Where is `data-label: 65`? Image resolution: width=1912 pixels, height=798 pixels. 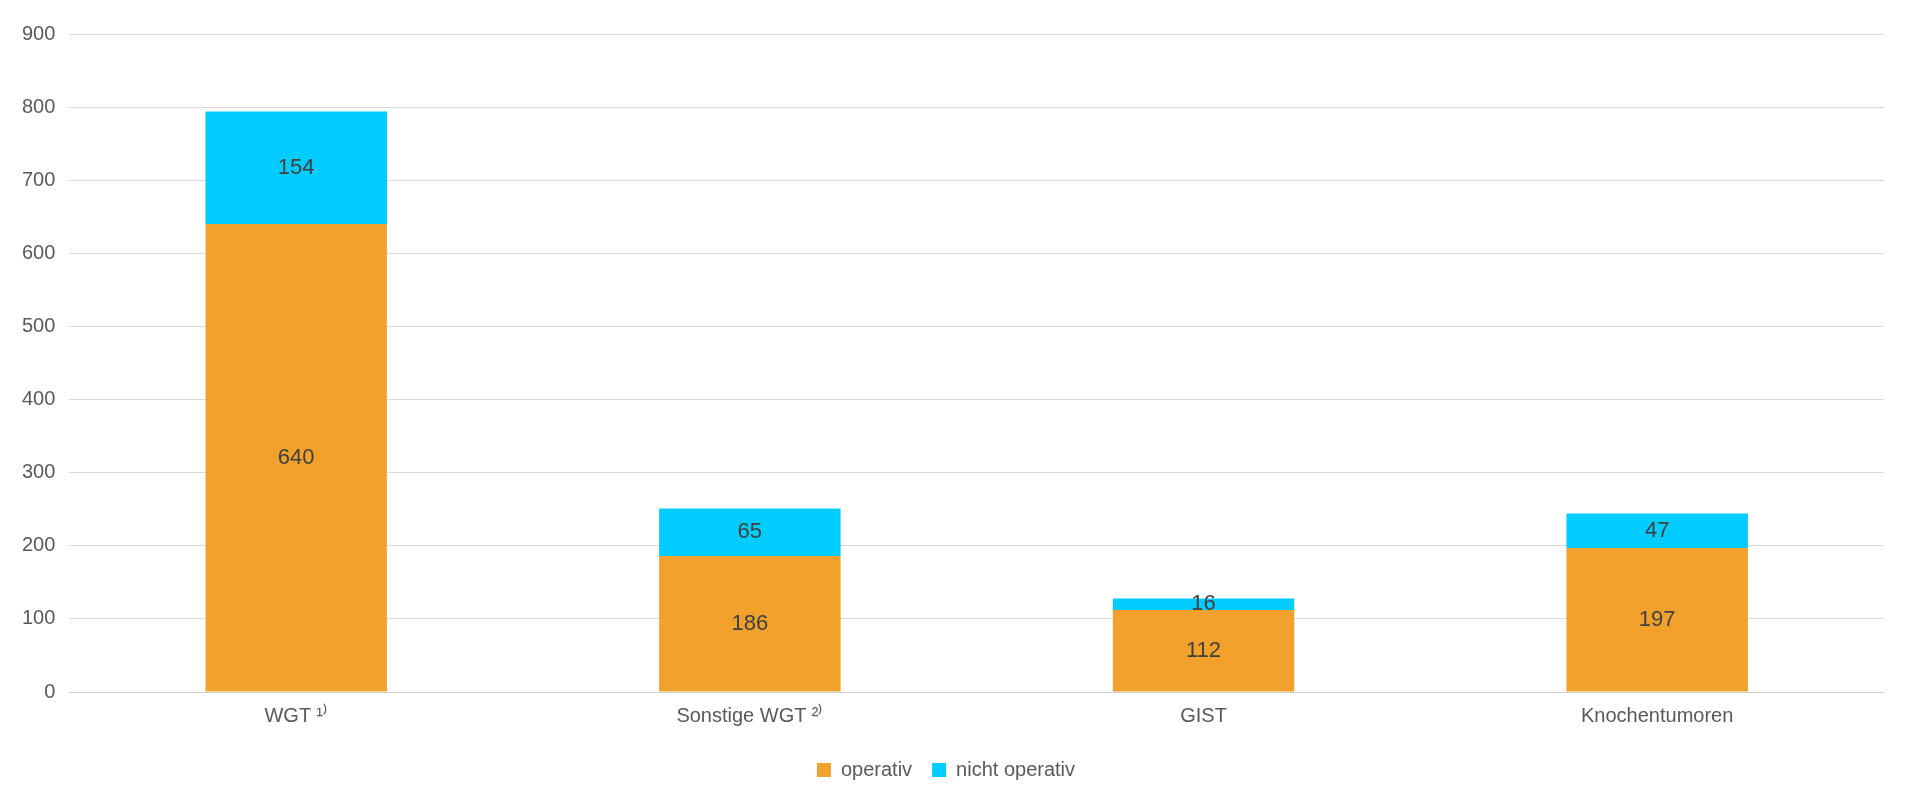 data-label: 65 is located at coordinates (750, 531).